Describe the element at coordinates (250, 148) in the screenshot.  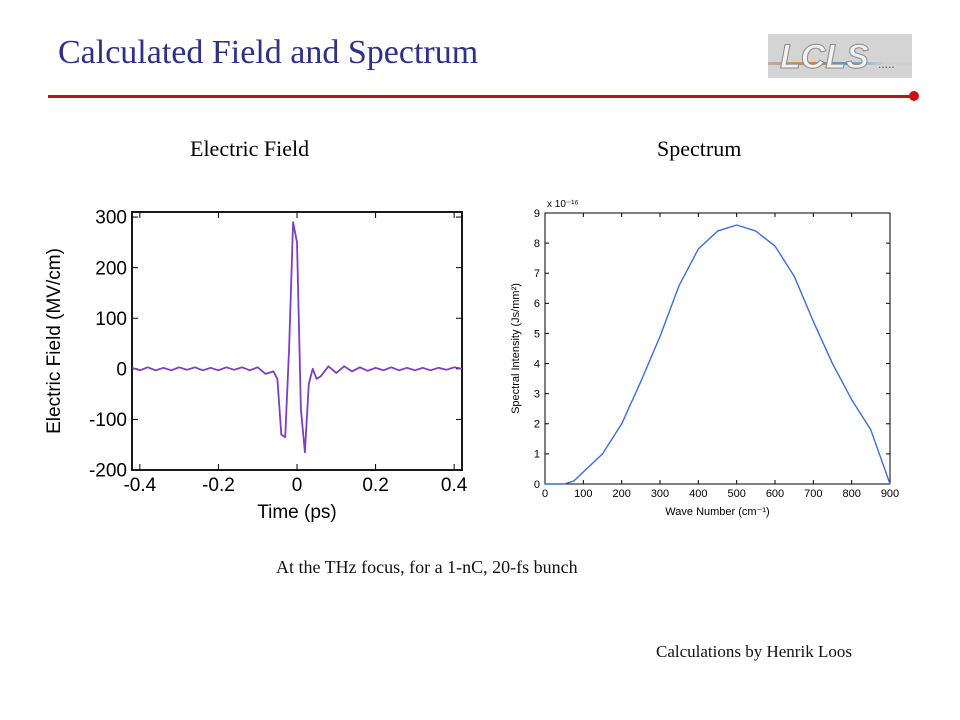
I see `electric-field-heading: Electric Field` at that location.